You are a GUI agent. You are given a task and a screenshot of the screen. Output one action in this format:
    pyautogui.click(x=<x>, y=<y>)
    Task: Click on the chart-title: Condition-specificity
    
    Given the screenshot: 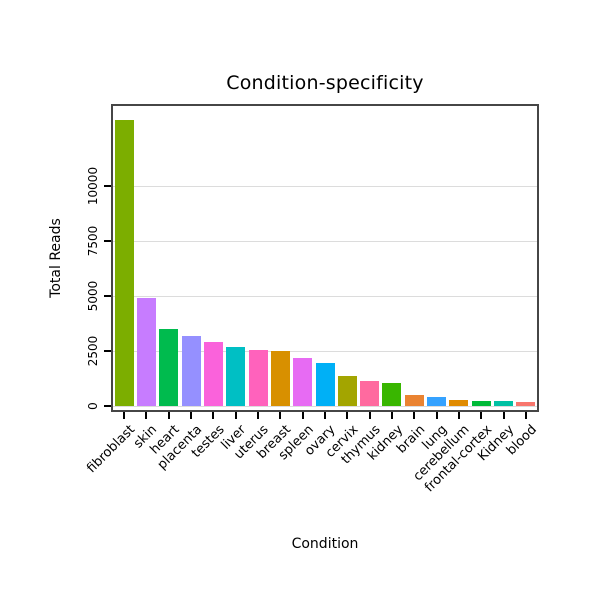 What is the action you would take?
    pyautogui.click(x=325, y=83)
    